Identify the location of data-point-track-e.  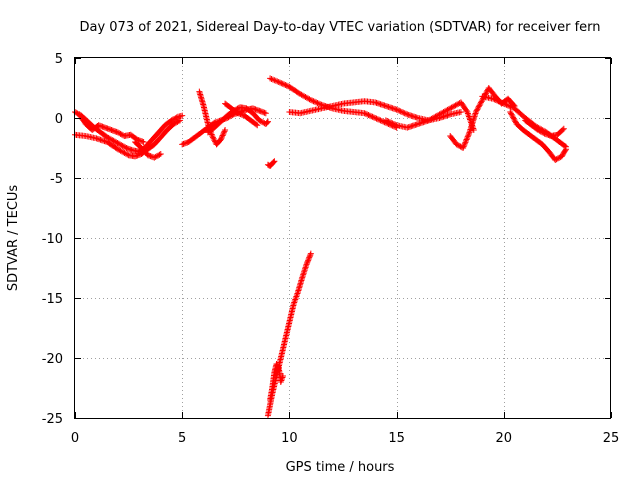
(265, 113).